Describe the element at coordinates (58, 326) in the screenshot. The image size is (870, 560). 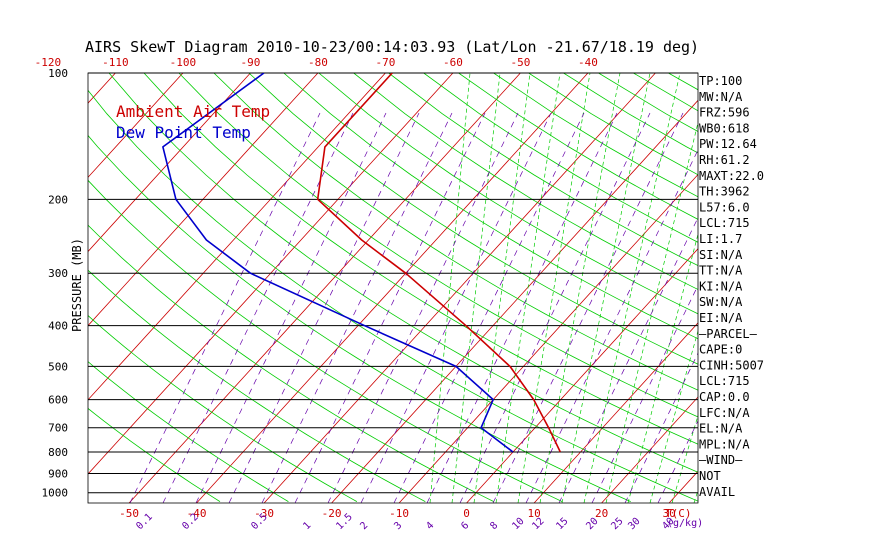
I see `pressure-tick-label: 400` at that location.